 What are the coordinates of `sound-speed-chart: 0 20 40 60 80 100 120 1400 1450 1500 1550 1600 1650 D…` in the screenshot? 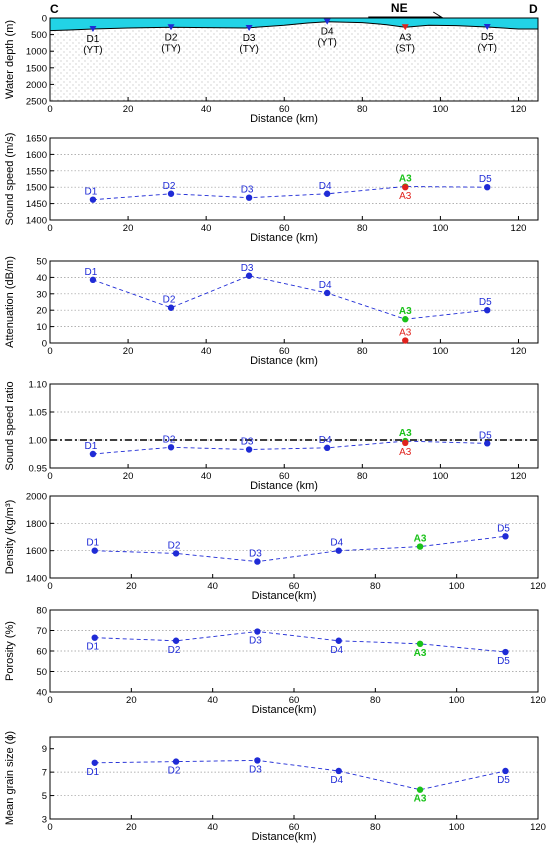 It's located at (271, 188).